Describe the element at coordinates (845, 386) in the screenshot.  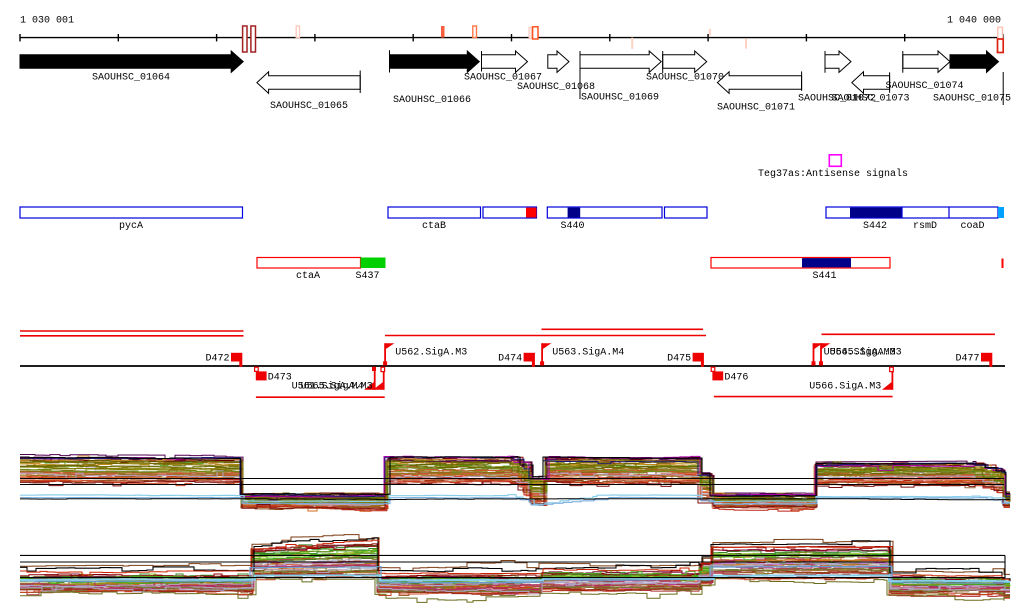
I see `svg-text: U566.SigA.M3` at that location.